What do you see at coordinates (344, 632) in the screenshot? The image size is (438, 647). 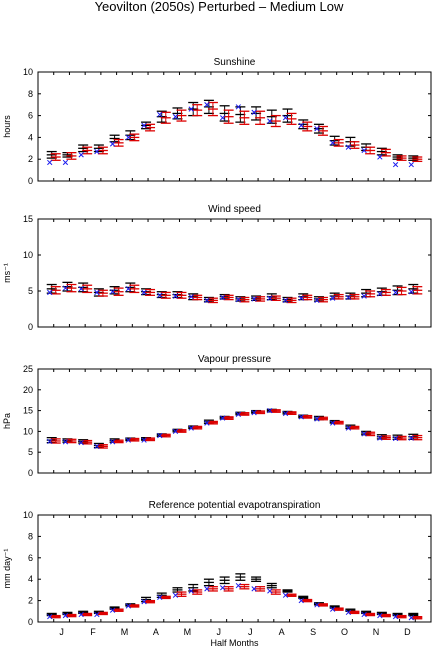 I see `x-tick-label: O` at bounding box center [344, 632].